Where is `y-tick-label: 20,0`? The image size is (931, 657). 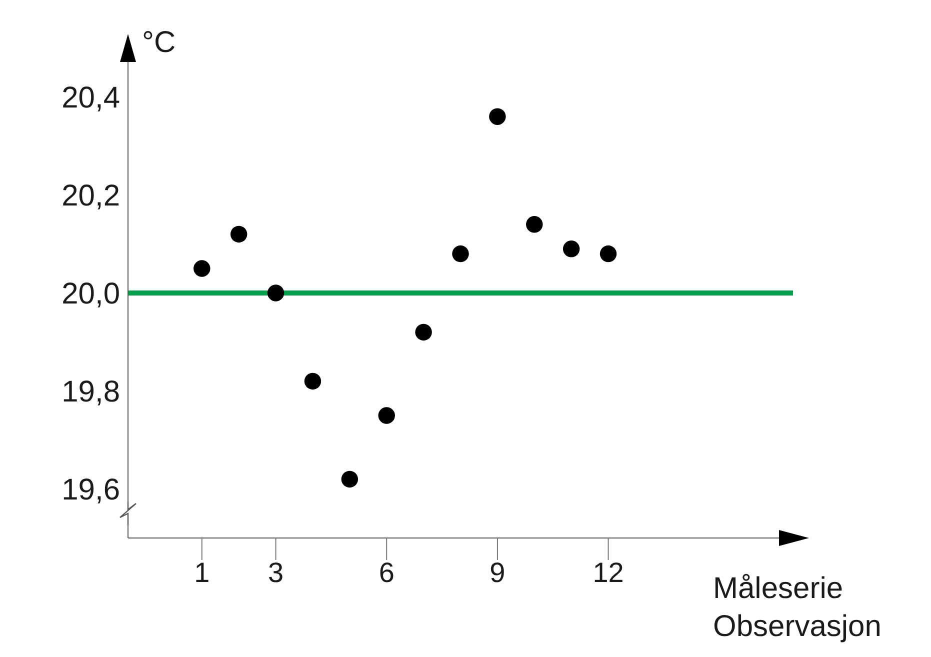 y-tick-label: 20,0 is located at coordinates (91, 294).